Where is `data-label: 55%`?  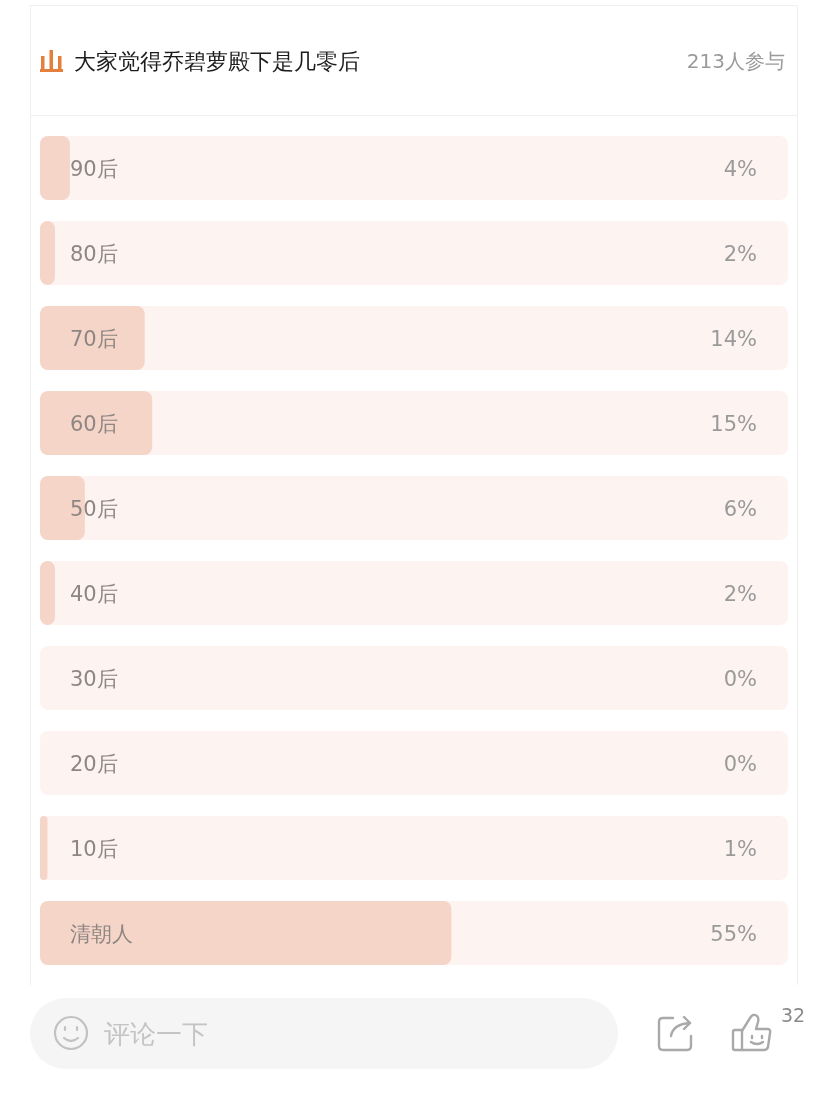
data-label: 55% is located at coordinates (733, 933).